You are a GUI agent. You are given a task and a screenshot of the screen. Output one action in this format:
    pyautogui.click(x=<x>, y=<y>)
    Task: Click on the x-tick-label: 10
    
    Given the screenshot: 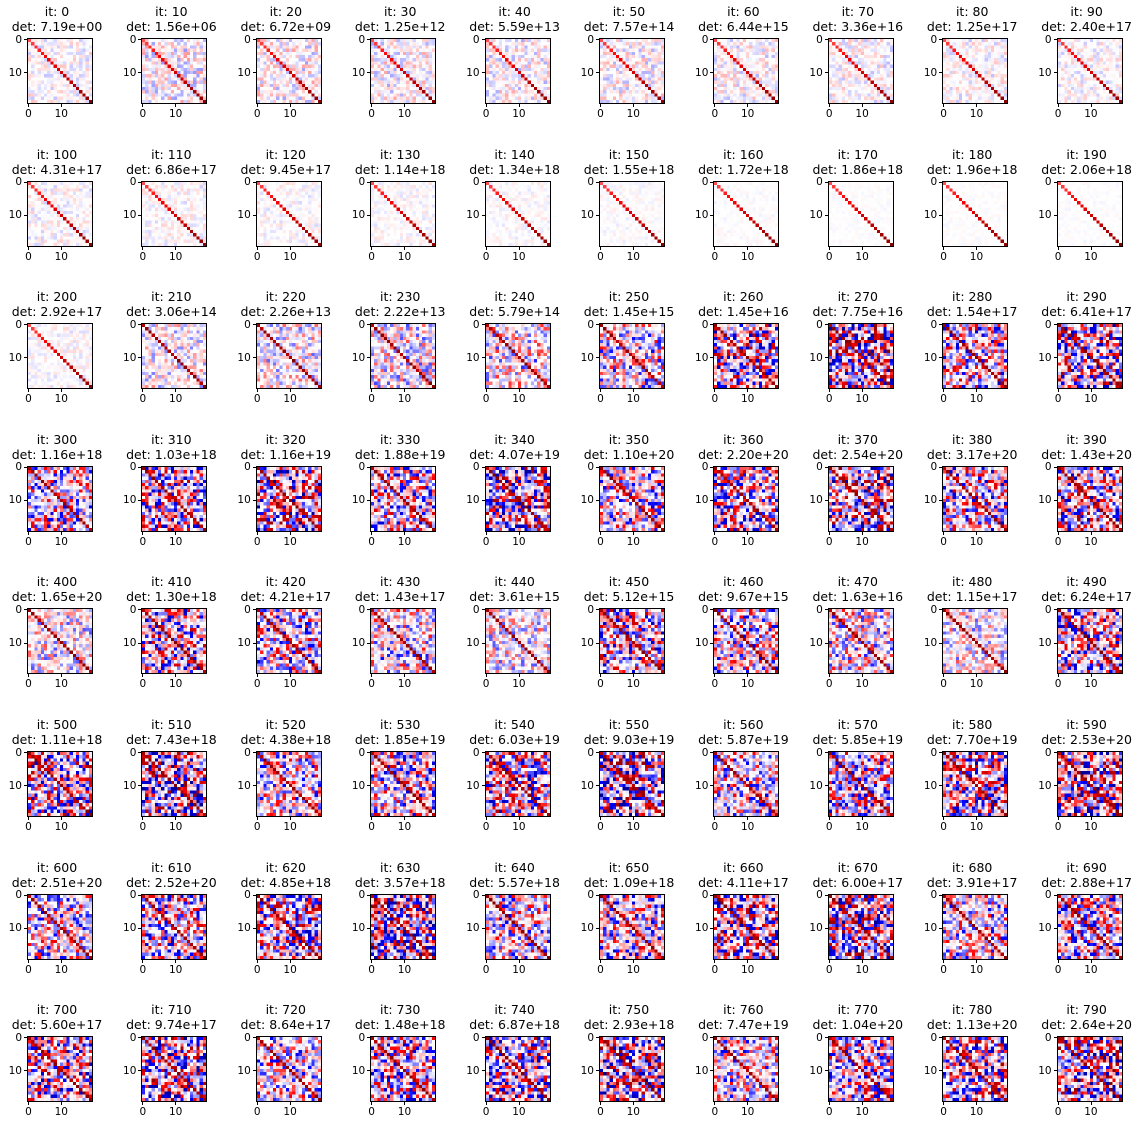 What is the action you would take?
    pyautogui.click(x=1090, y=114)
    